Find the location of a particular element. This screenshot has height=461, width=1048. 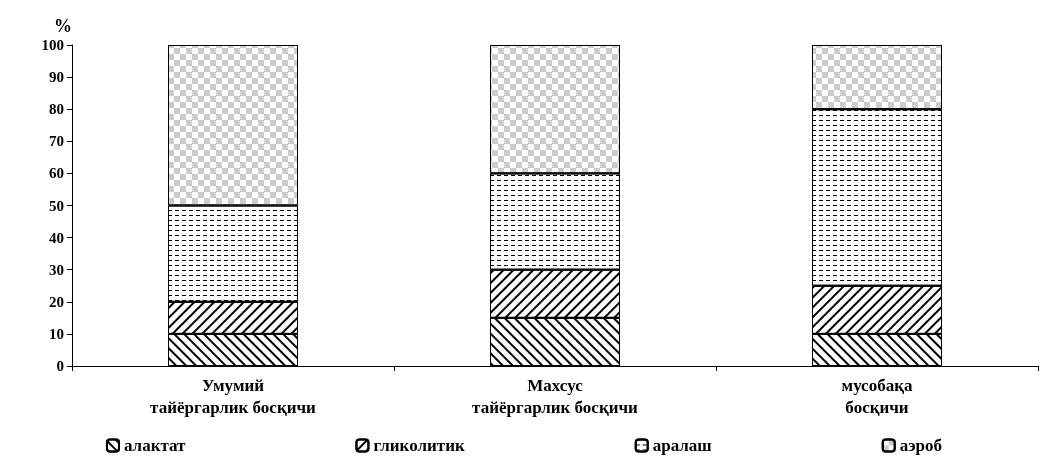

x-tick-label: Умумий тайёргарлик босқичи is located at coordinates (233, 396).